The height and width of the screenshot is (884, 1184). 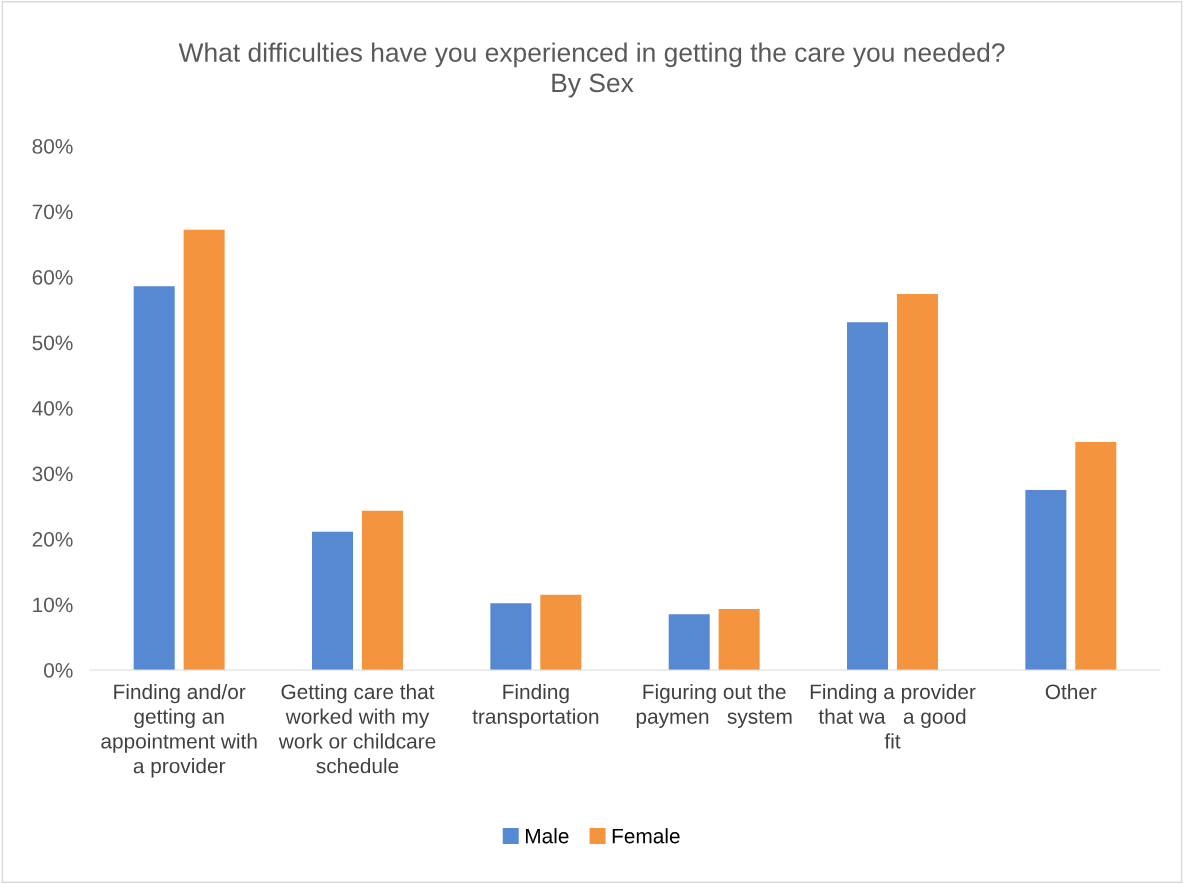 What do you see at coordinates (52, 343) in the screenshot?
I see `y-tick-label: 50%` at bounding box center [52, 343].